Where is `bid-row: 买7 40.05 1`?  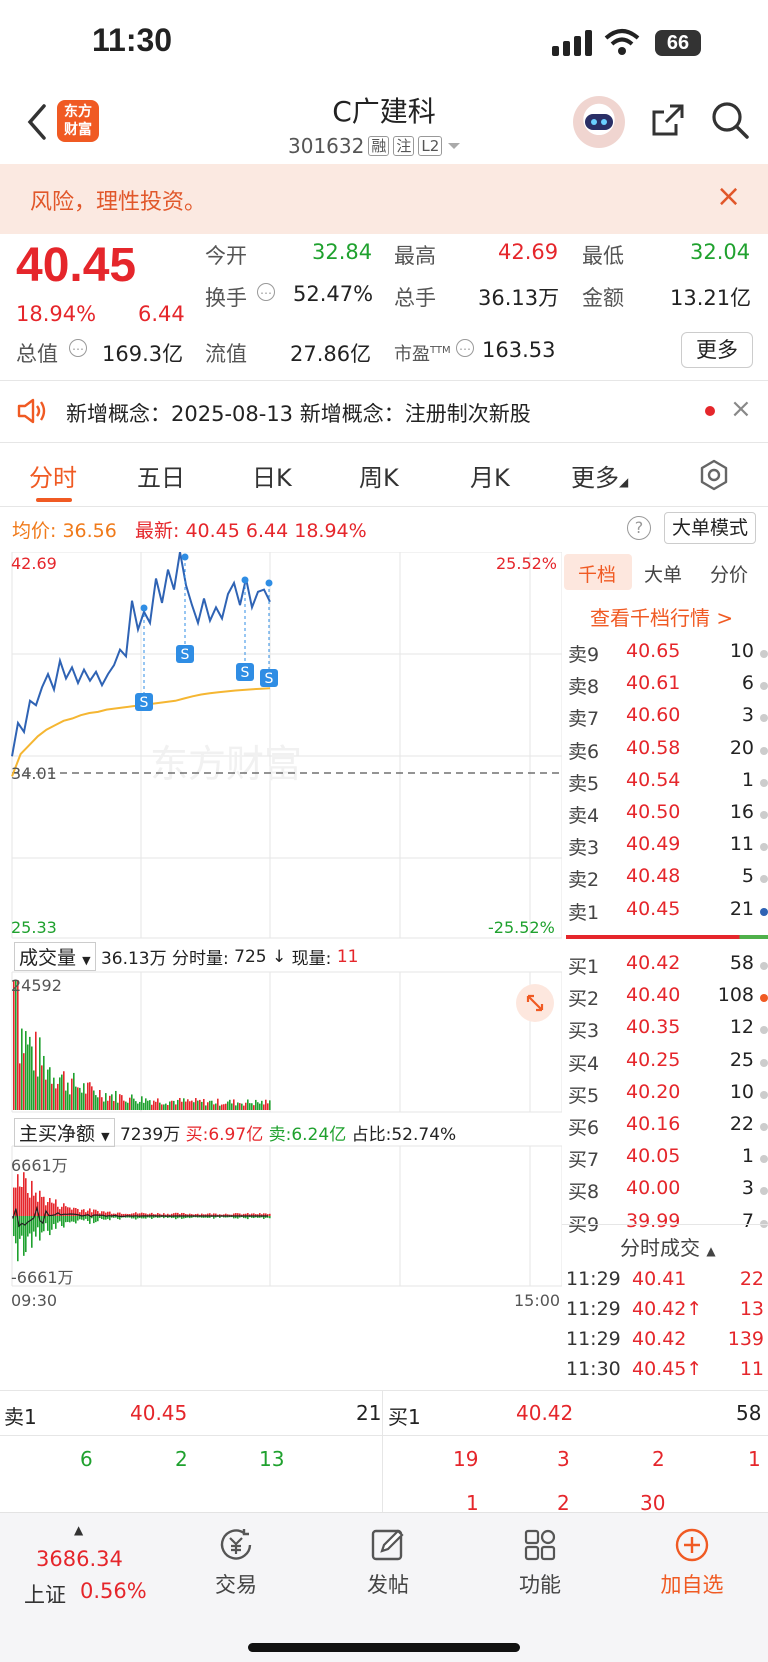 bid-row: 买7 40.05 1 is located at coordinates (668, 1160).